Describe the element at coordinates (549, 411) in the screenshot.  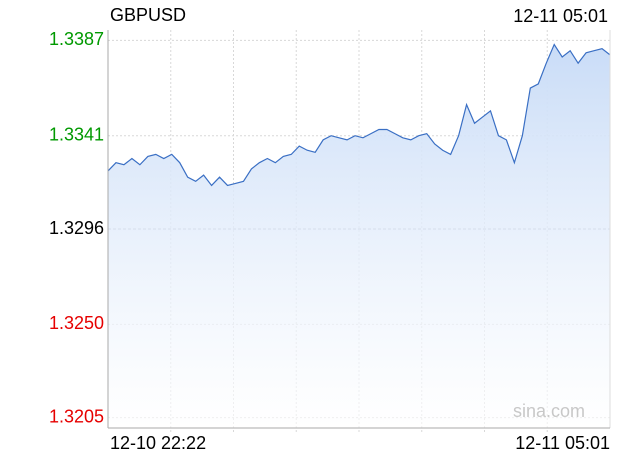
I see `watermark: sina.com` at that location.